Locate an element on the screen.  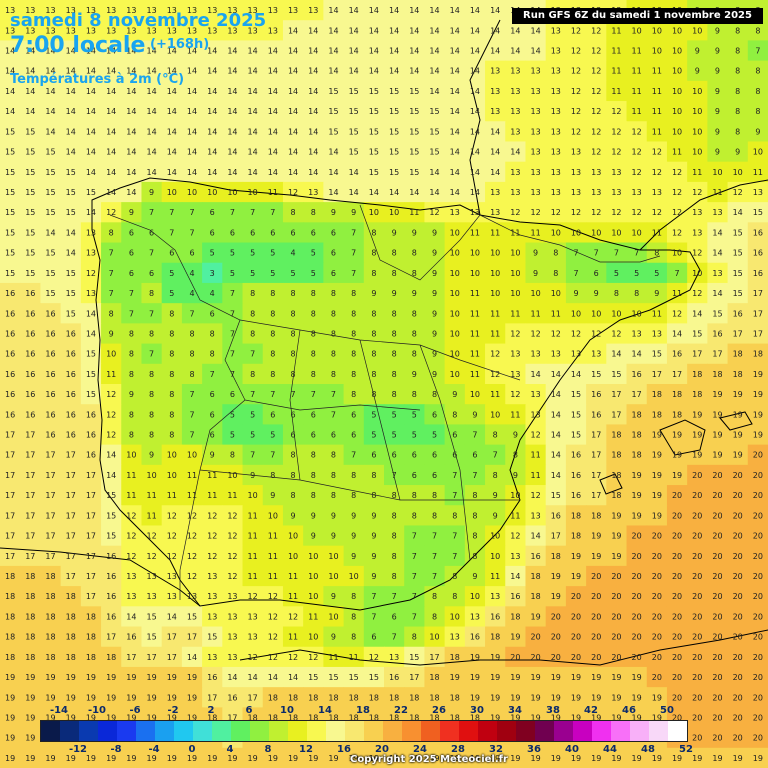
forecast-local-time: 7:00 locale is located at coordinates (78, 45).